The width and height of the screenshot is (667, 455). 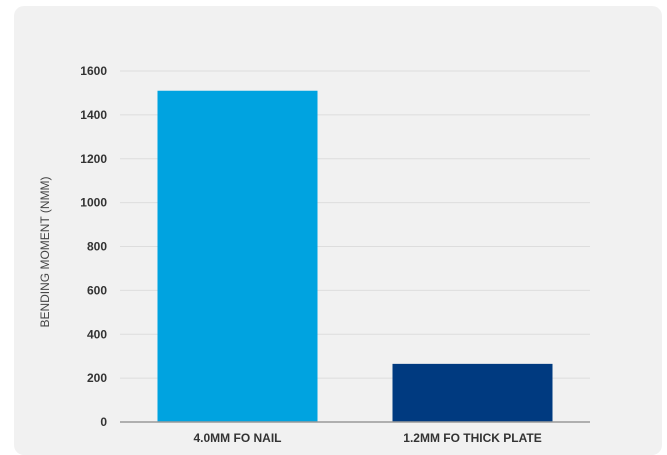 I want to click on x-axis-categories: 4.0MM FO NAIL 1.2MM FO THICK PLATE, so click(x=367, y=438).